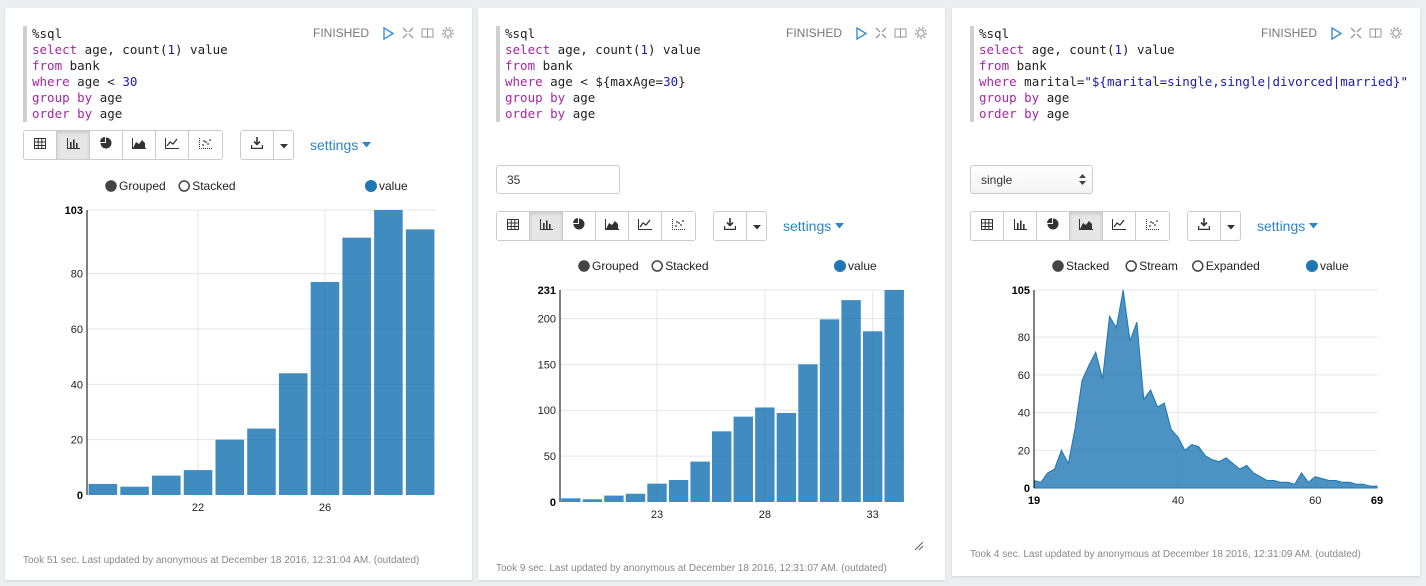  I want to click on code-token: %sql, so click(994, 33).